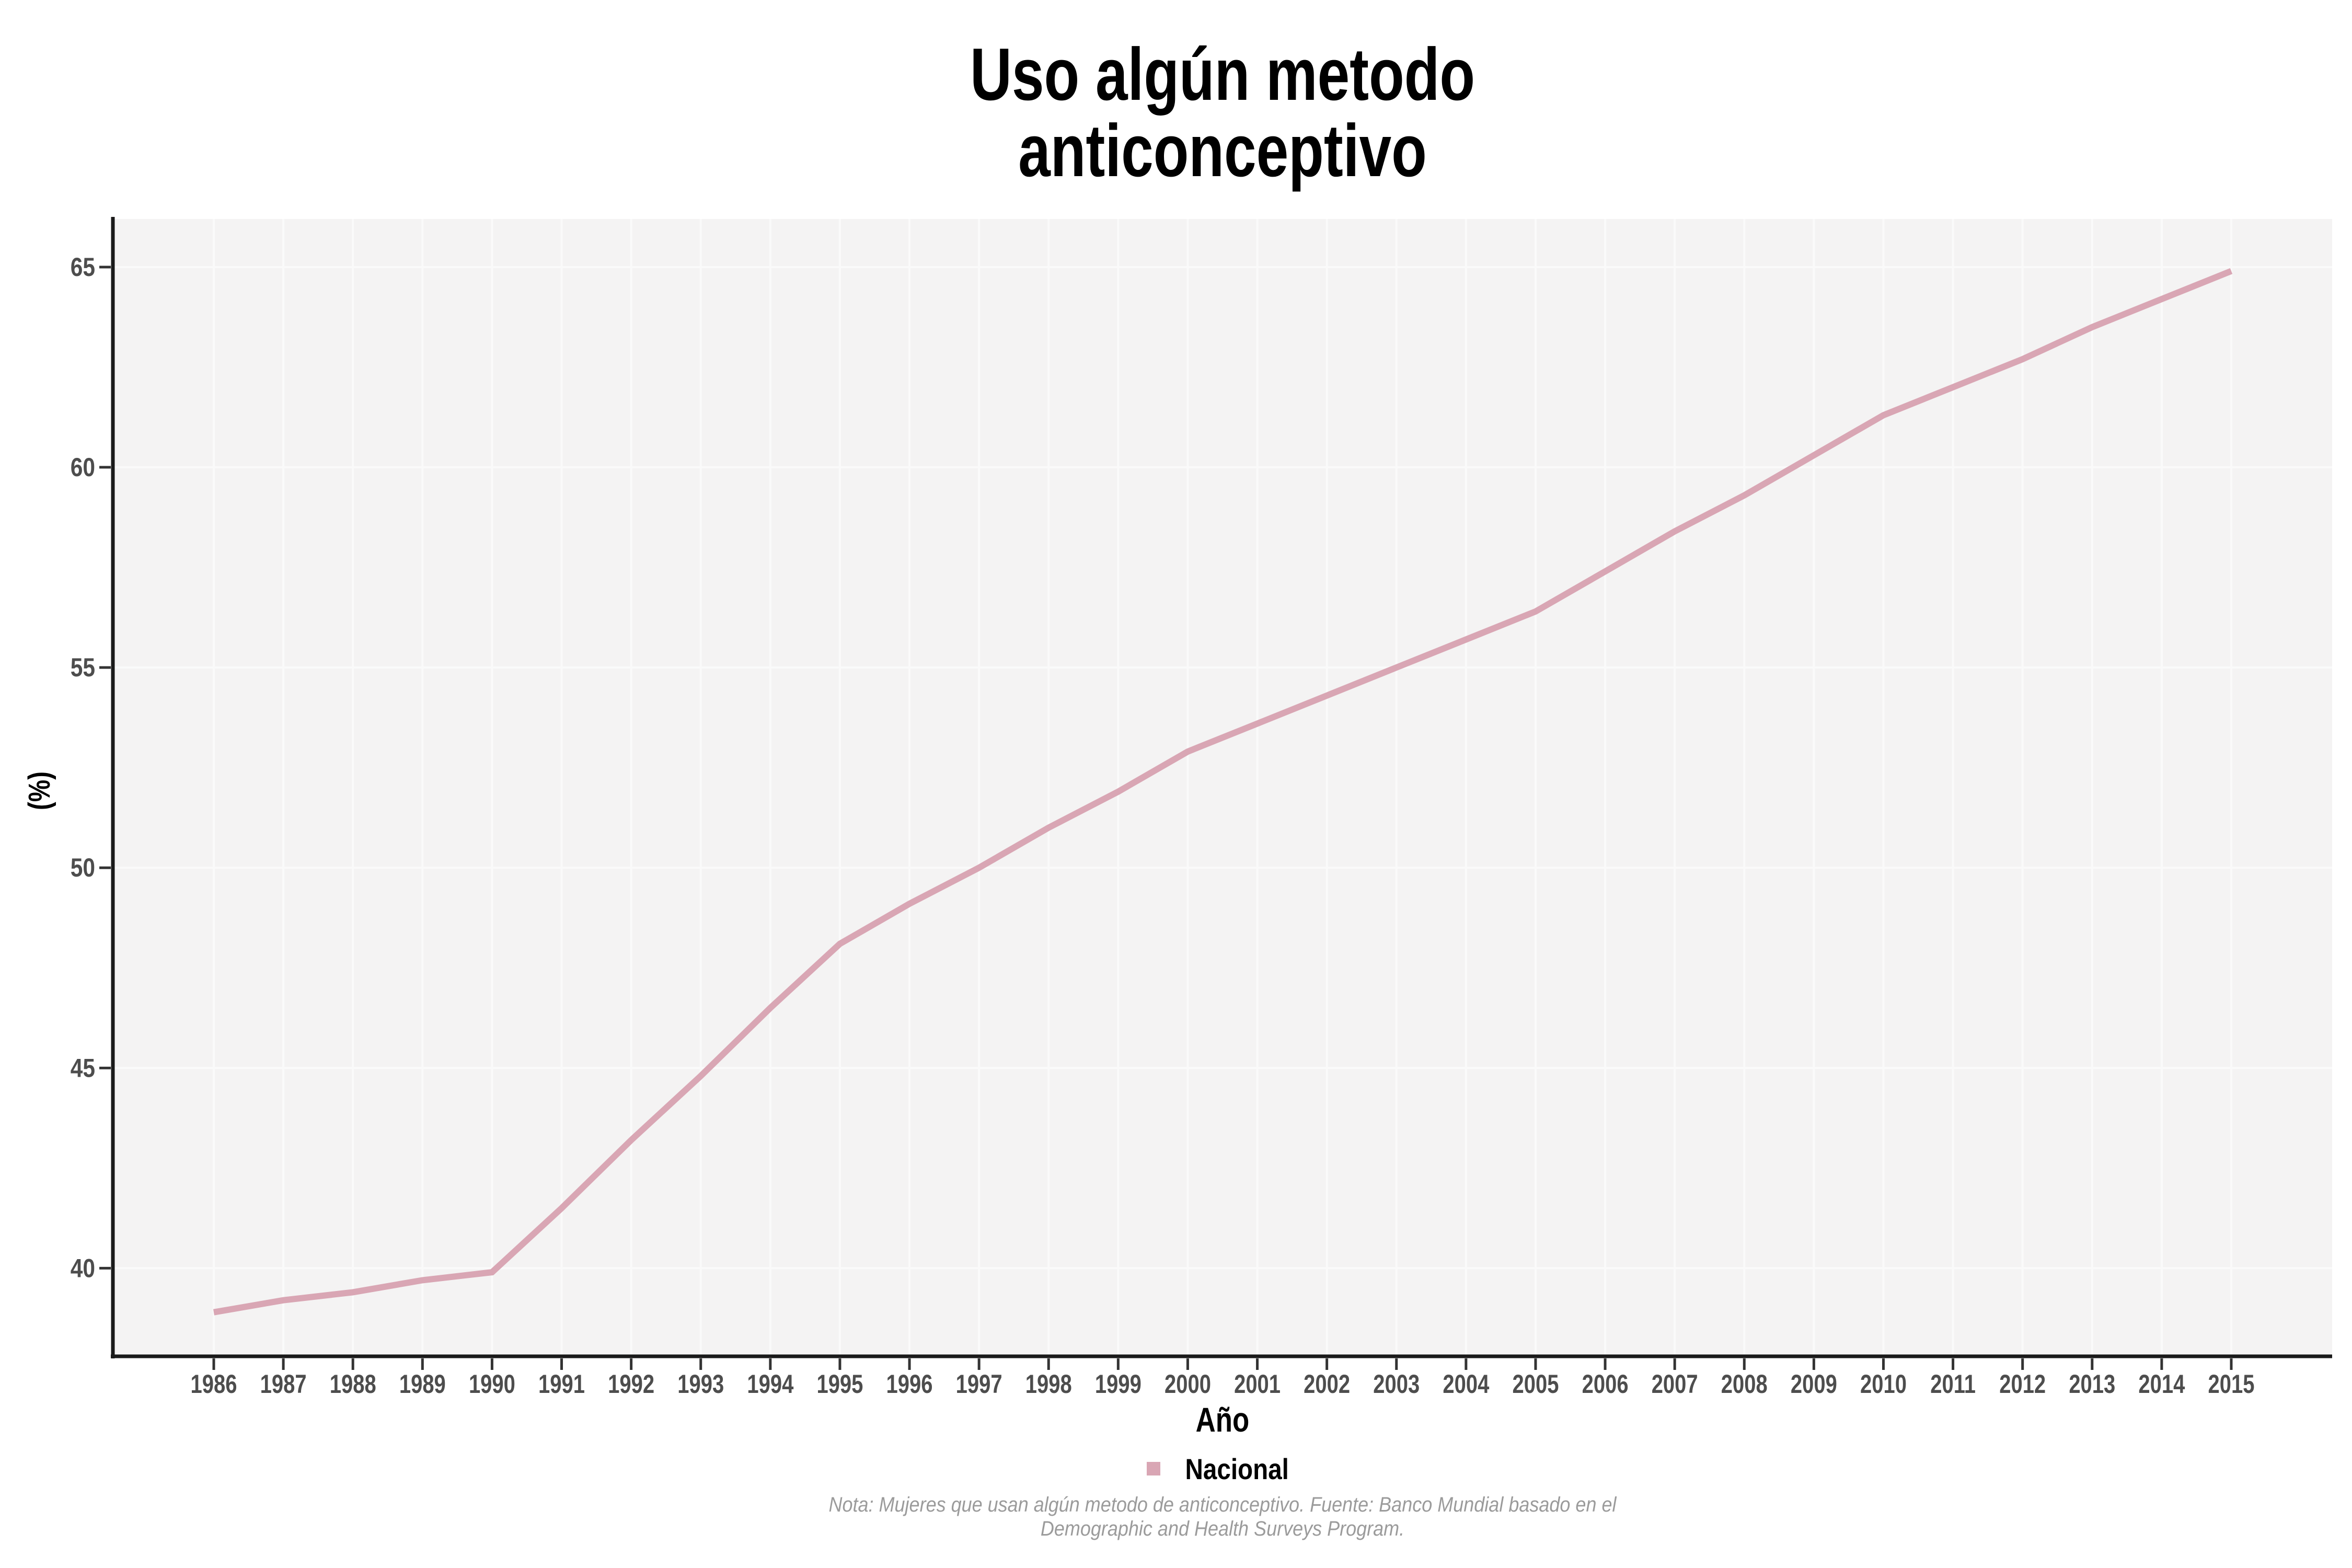  Describe the element at coordinates (2092, 1384) in the screenshot. I see `x-tick-label: 2013` at that location.